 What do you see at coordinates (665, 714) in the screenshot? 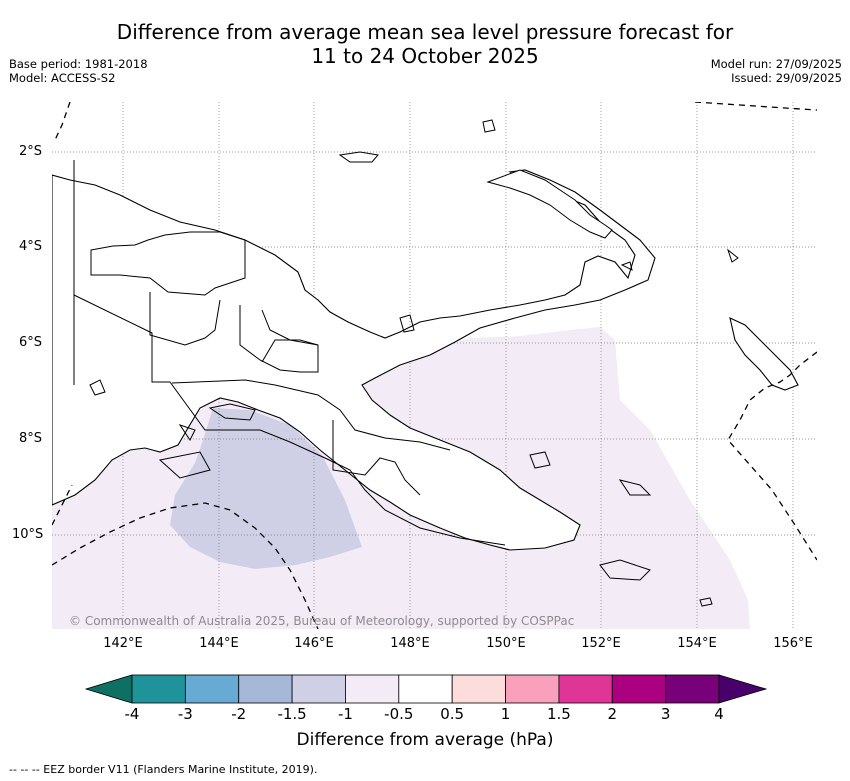
I see `colorbar-tick-label: 3` at bounding box center [665, 714].